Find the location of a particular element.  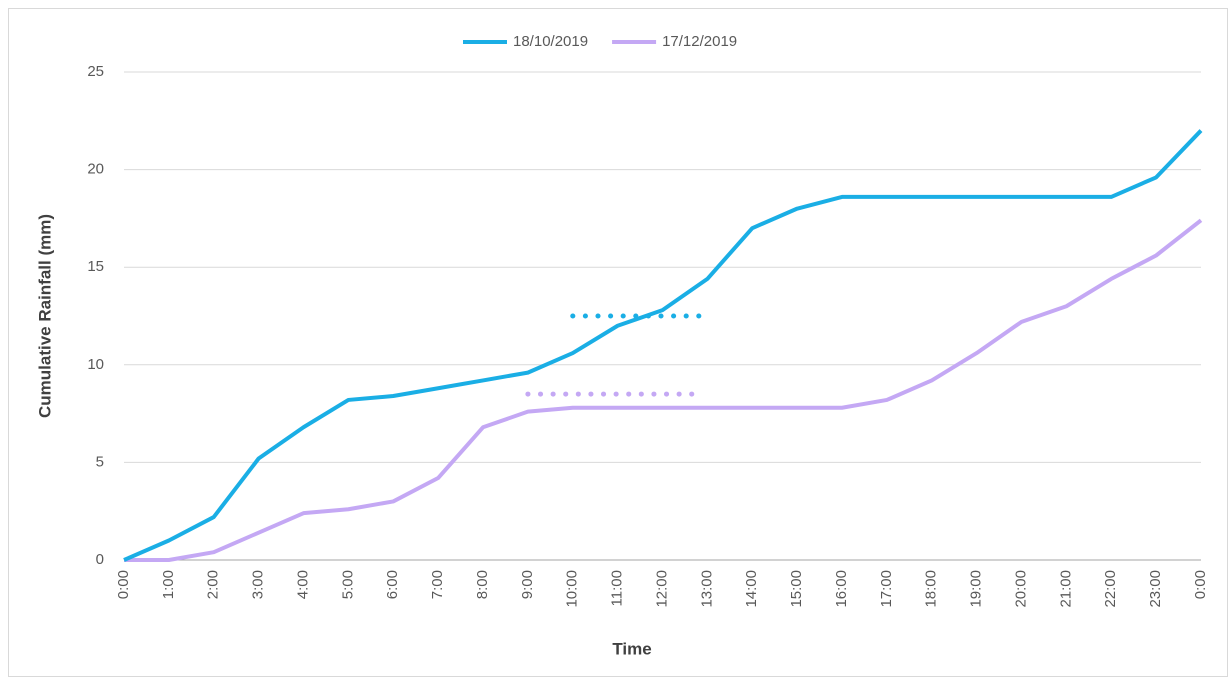

legend-label: 17/12/2019 is located at coordinates (699, 41).